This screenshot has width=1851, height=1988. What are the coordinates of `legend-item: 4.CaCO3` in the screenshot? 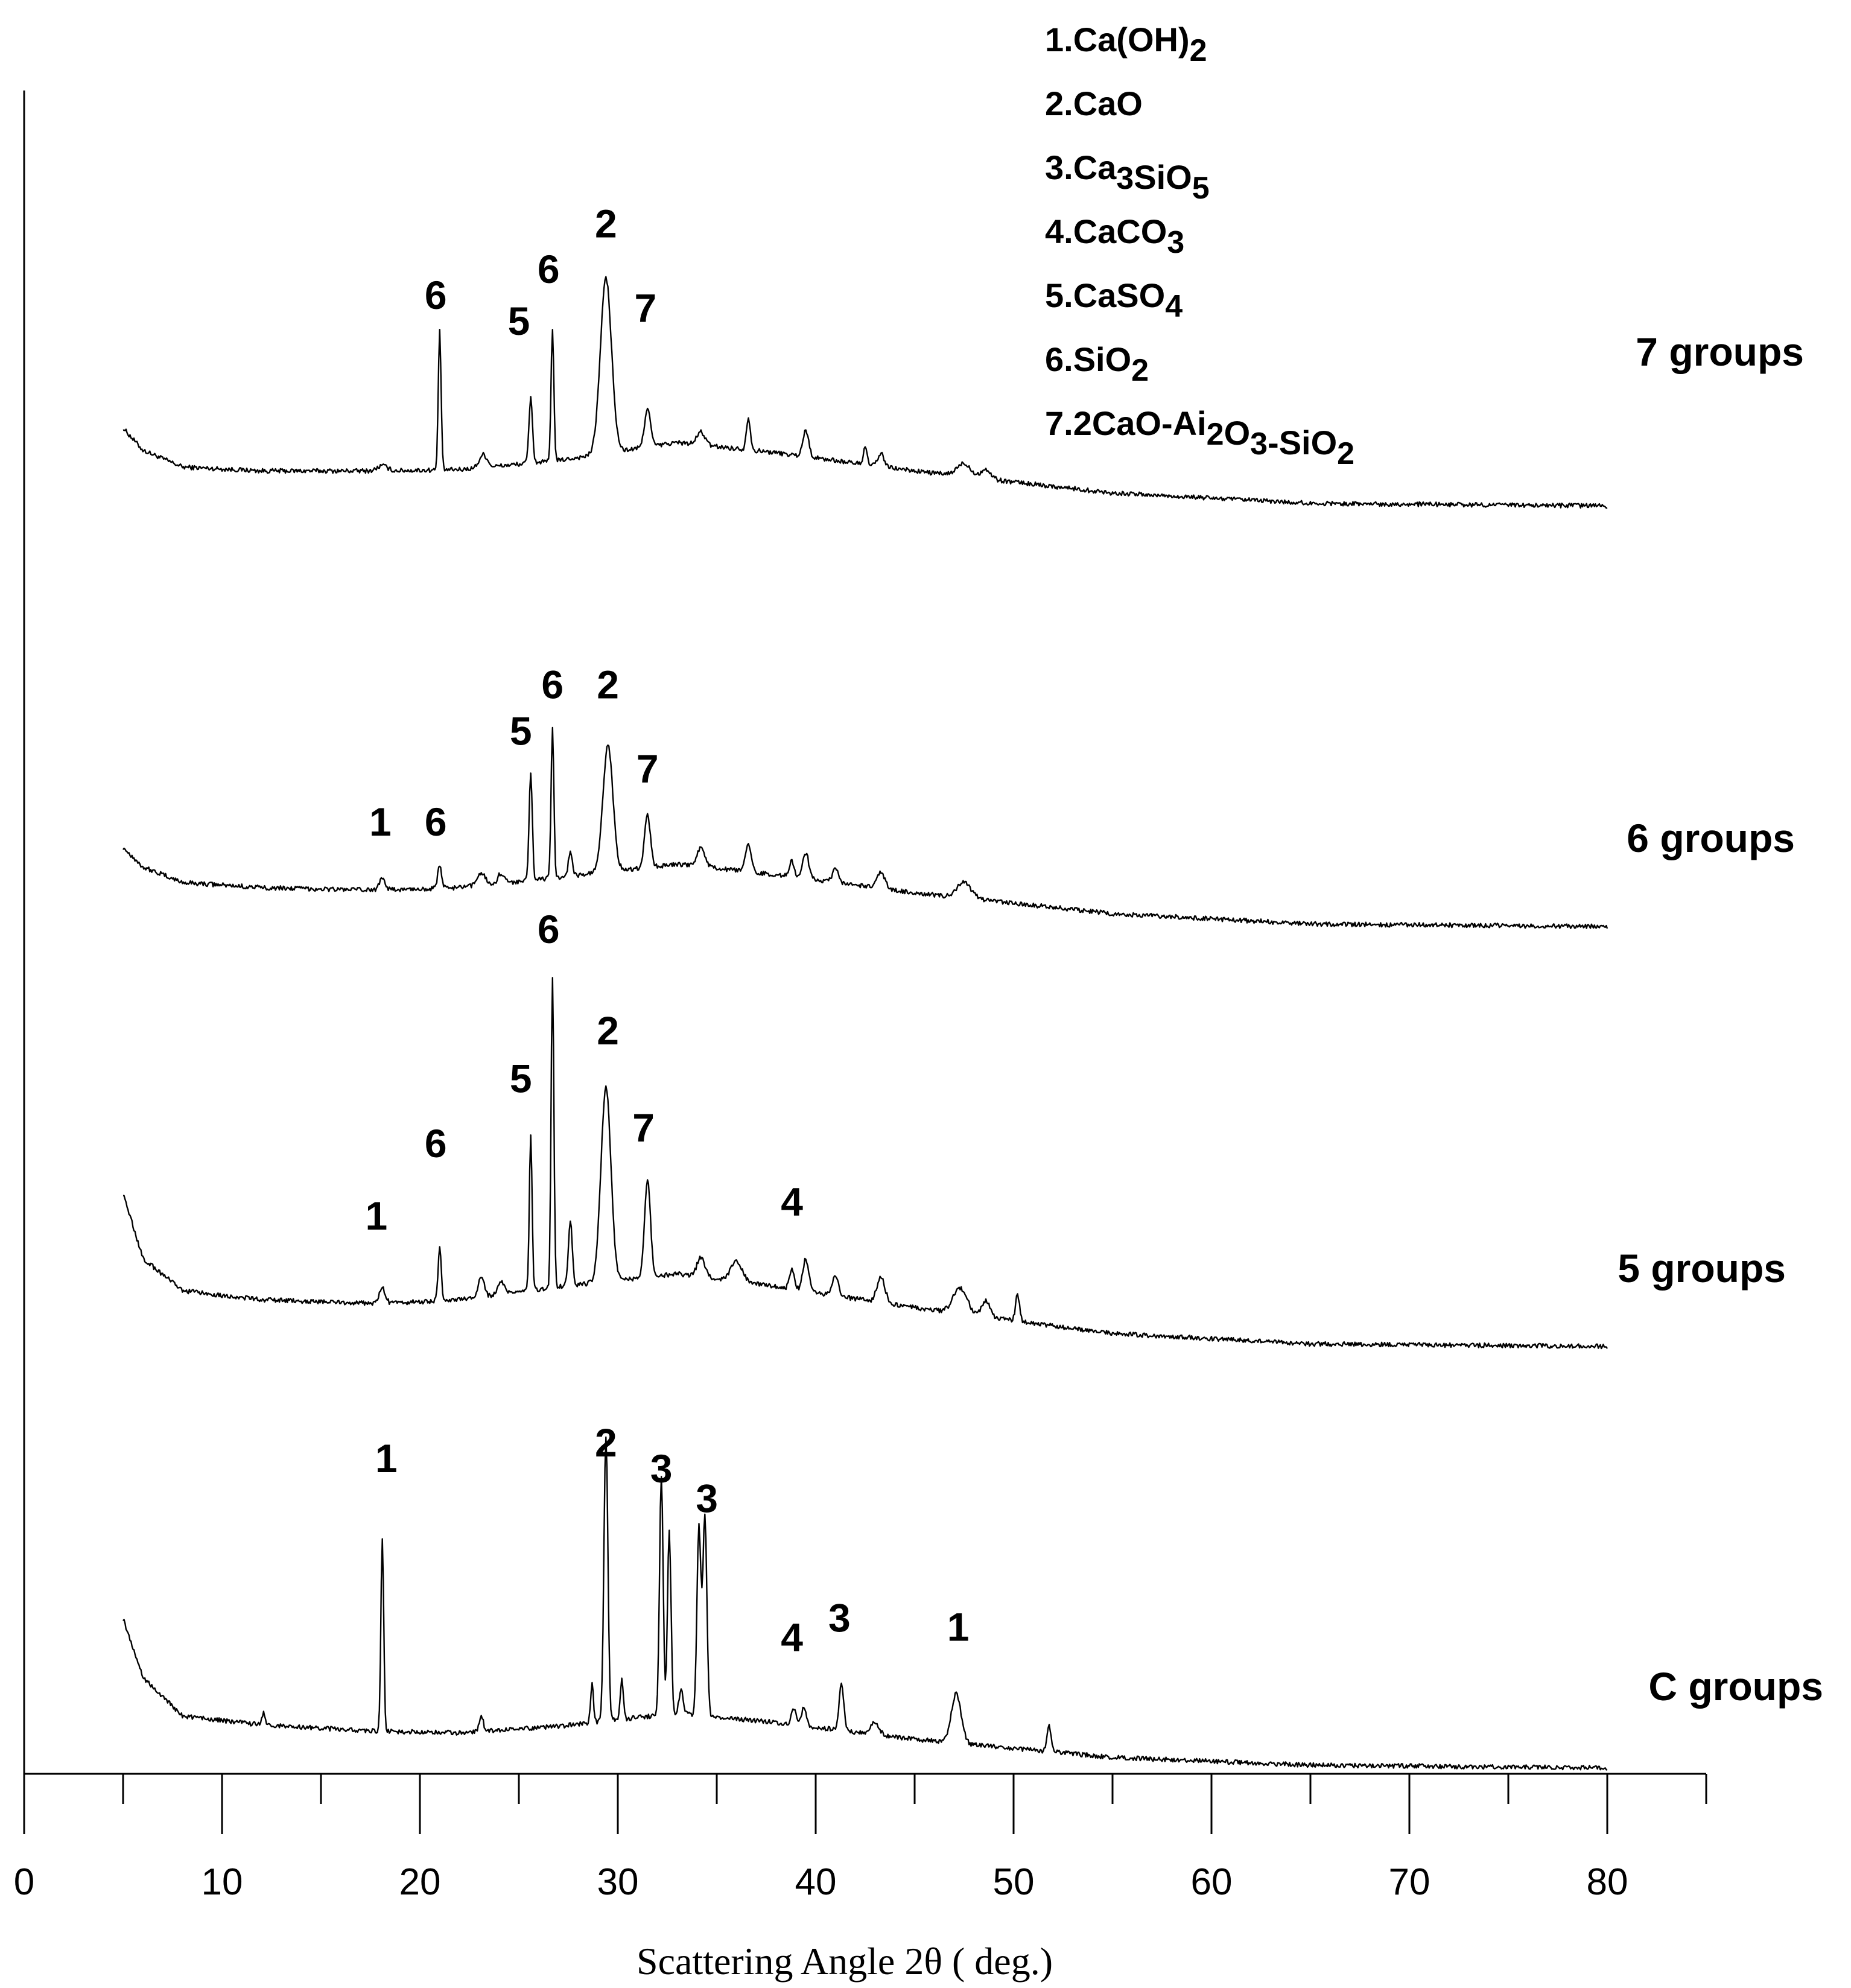 It's located at (1114, 236).